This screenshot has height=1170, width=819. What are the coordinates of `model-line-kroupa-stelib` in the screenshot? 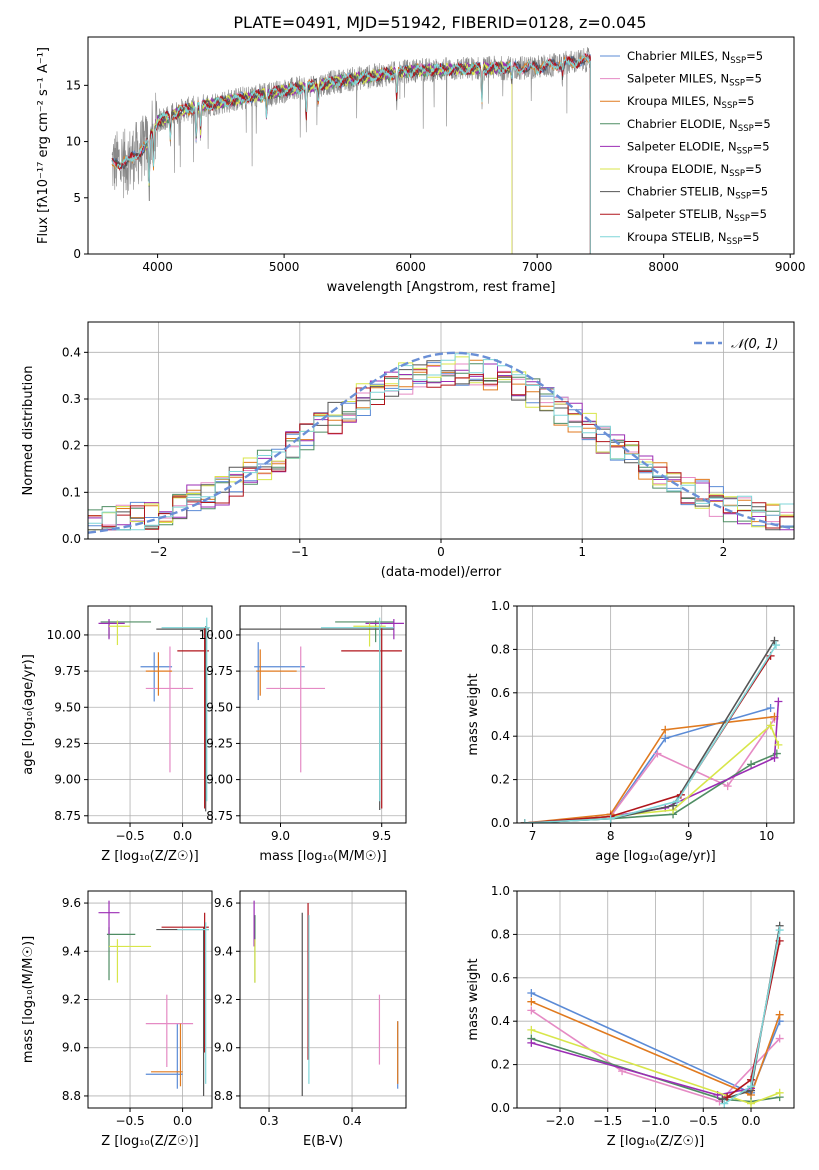 It's located at (351, 154).